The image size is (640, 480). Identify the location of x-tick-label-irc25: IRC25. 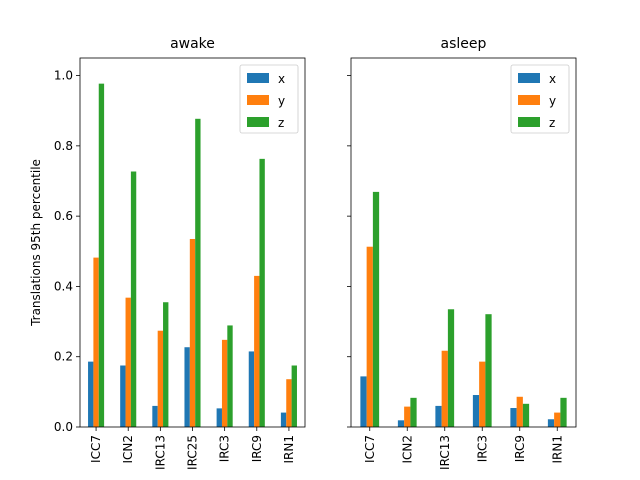
(193, 452).